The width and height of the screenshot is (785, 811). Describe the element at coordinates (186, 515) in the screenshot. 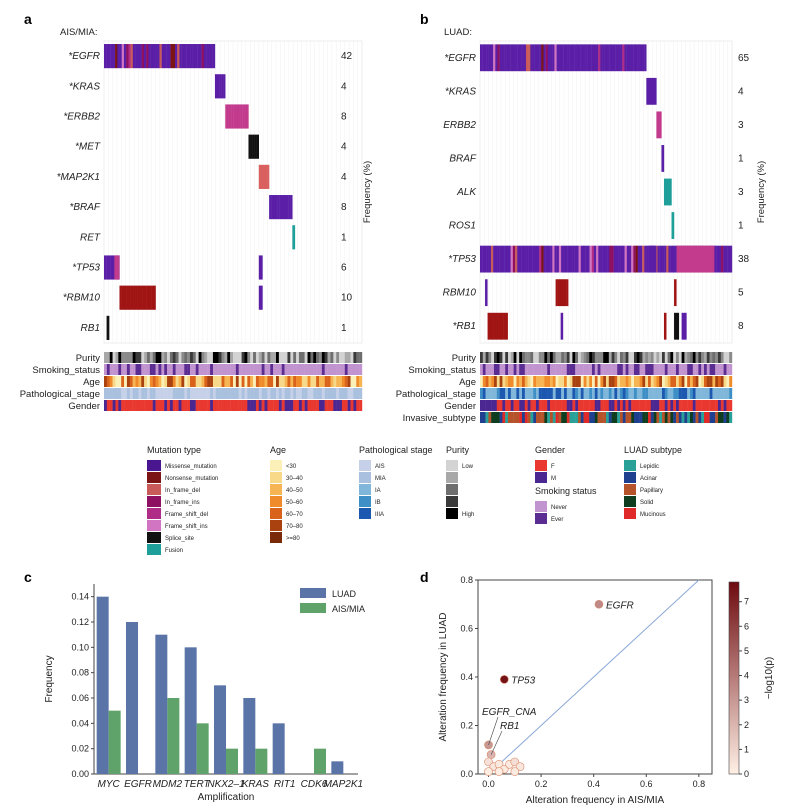

I see `legend-label: Frame_shift_del` at that location.